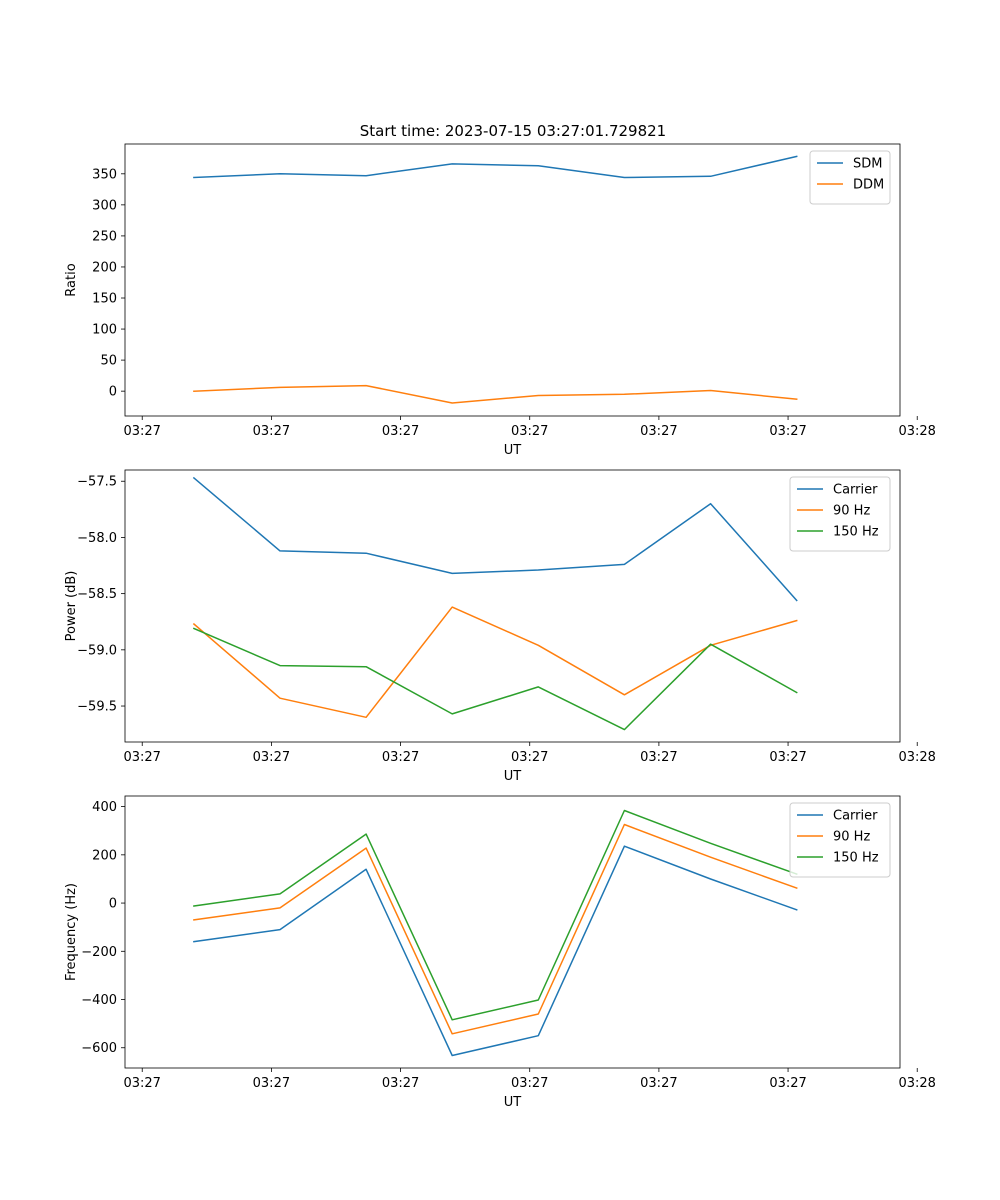 This screenshot has height=1200, width=1000. What do you see at coordinates (108, 361) in the screenshot?
I see `y-tick-label: 50` at bounding box center [108, 361].